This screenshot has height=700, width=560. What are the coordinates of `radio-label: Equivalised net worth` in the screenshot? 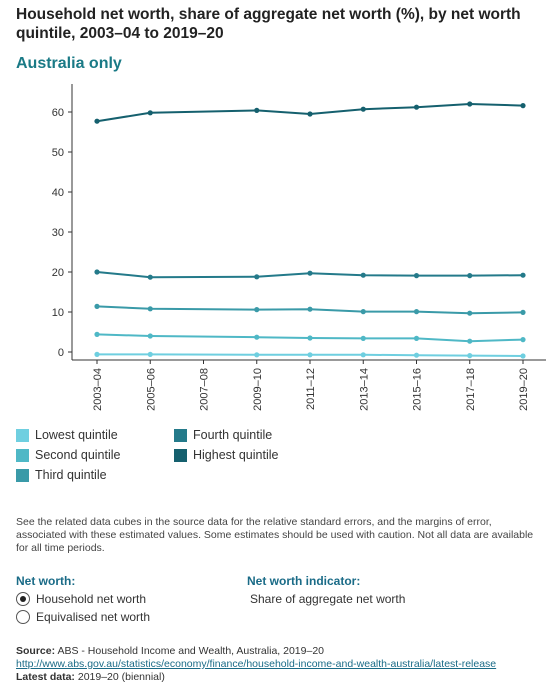 It's located at (93, 617).